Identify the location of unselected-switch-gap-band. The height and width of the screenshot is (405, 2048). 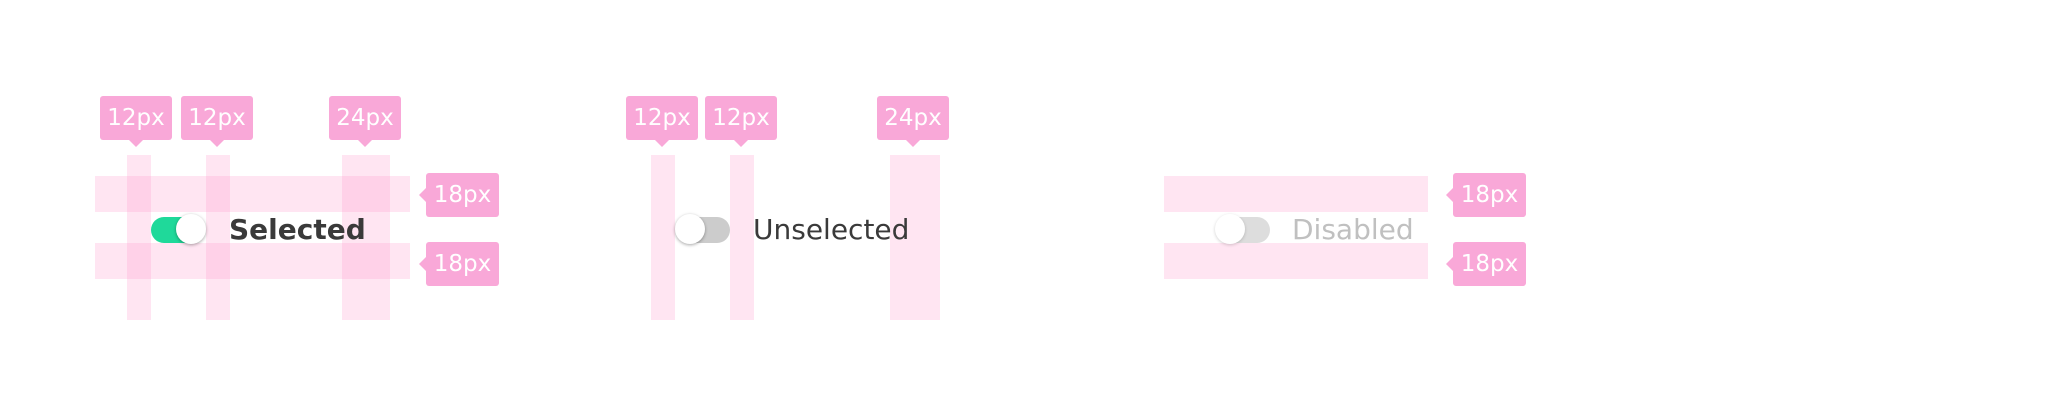
(742, 237).